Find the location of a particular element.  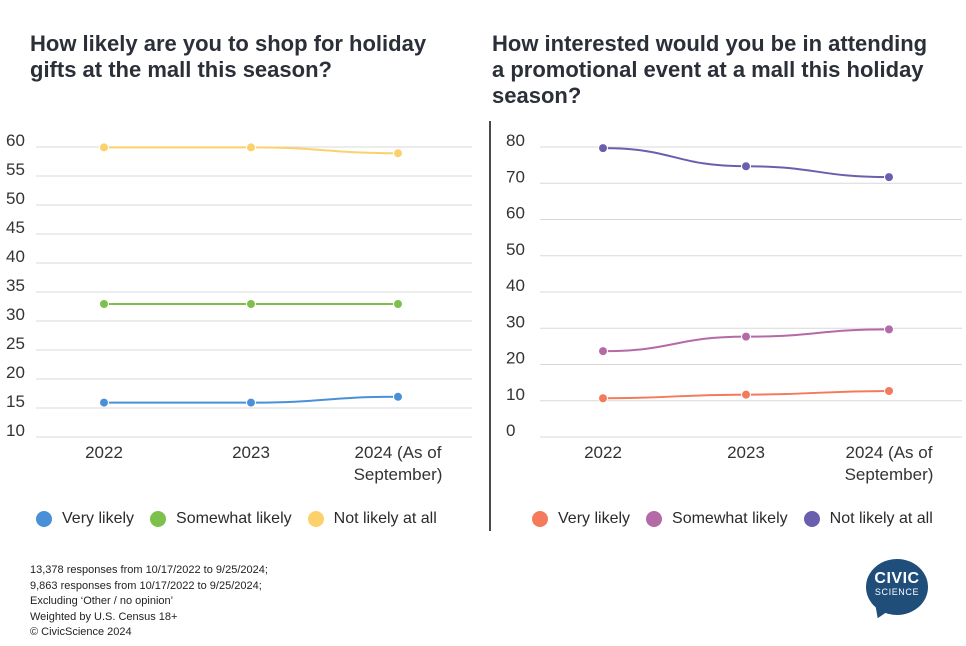

y-tick-label: 35 is located at coordinates (15, 285).